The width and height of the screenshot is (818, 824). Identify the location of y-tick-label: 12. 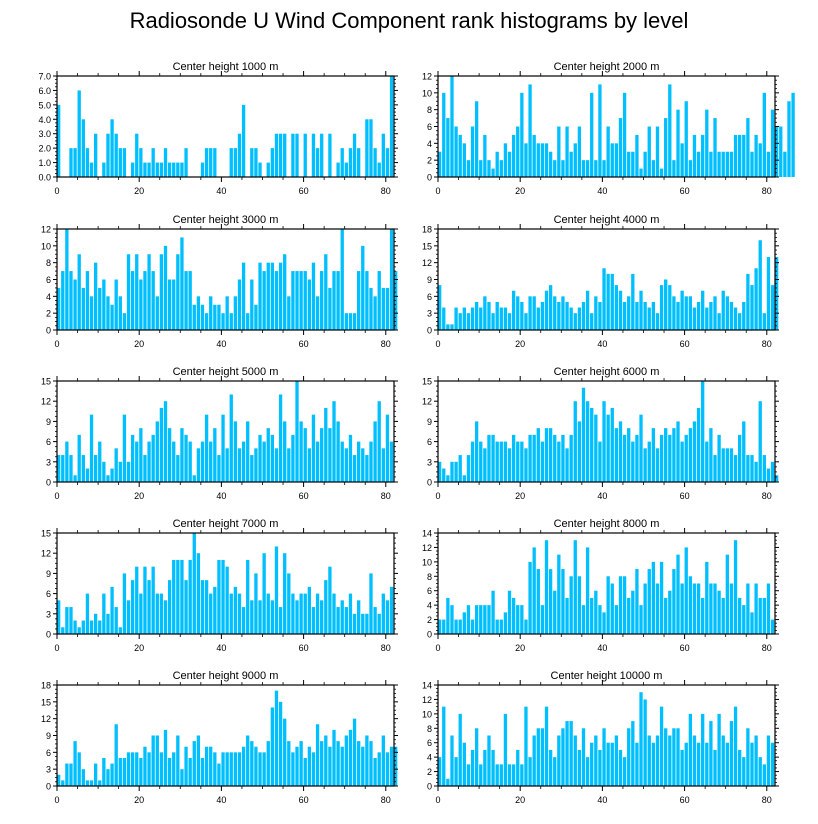
(427, 700).